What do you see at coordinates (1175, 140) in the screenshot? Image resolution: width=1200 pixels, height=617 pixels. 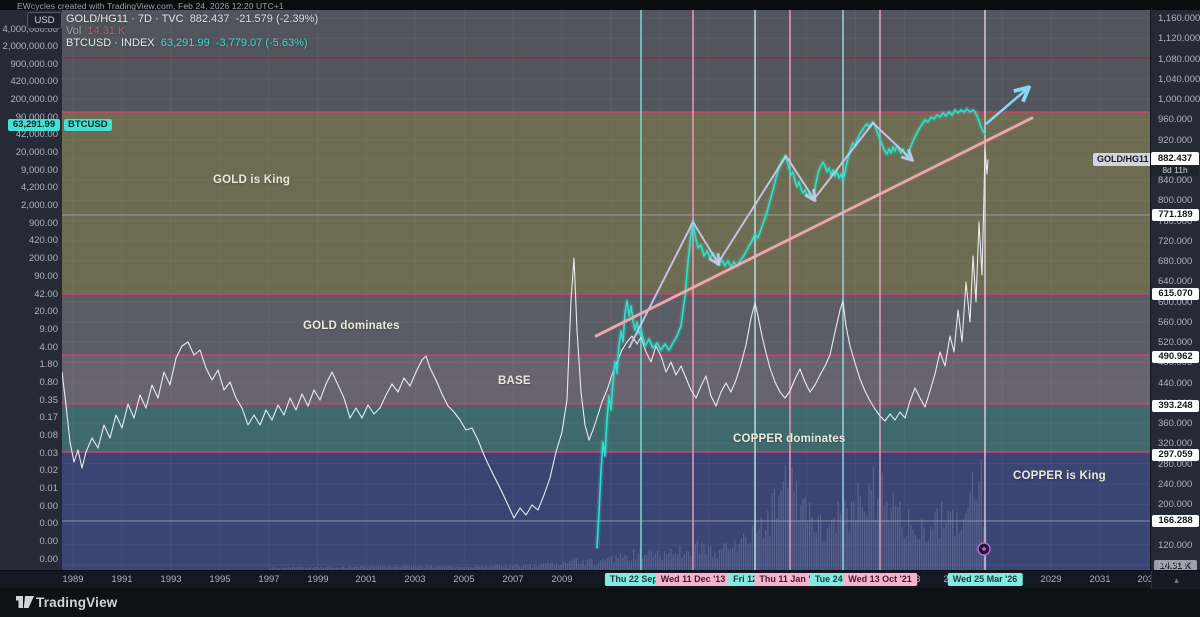 I see `right-axis-tick: 920.000` at bounding box center [1175, 140].